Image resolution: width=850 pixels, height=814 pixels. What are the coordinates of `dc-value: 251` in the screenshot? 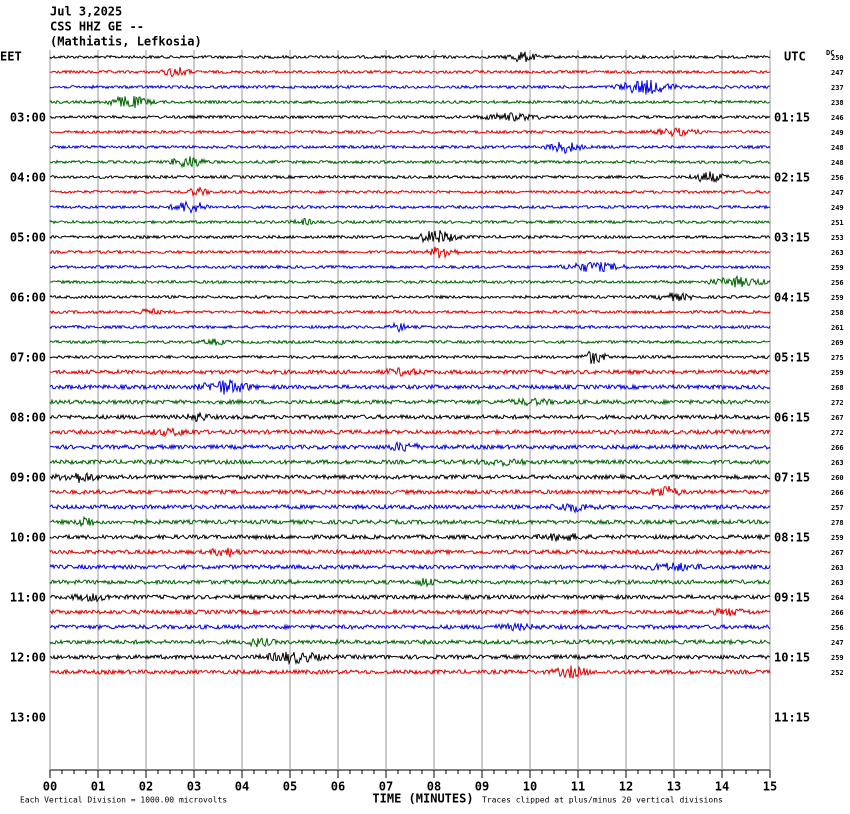 It's located at (837, 223).